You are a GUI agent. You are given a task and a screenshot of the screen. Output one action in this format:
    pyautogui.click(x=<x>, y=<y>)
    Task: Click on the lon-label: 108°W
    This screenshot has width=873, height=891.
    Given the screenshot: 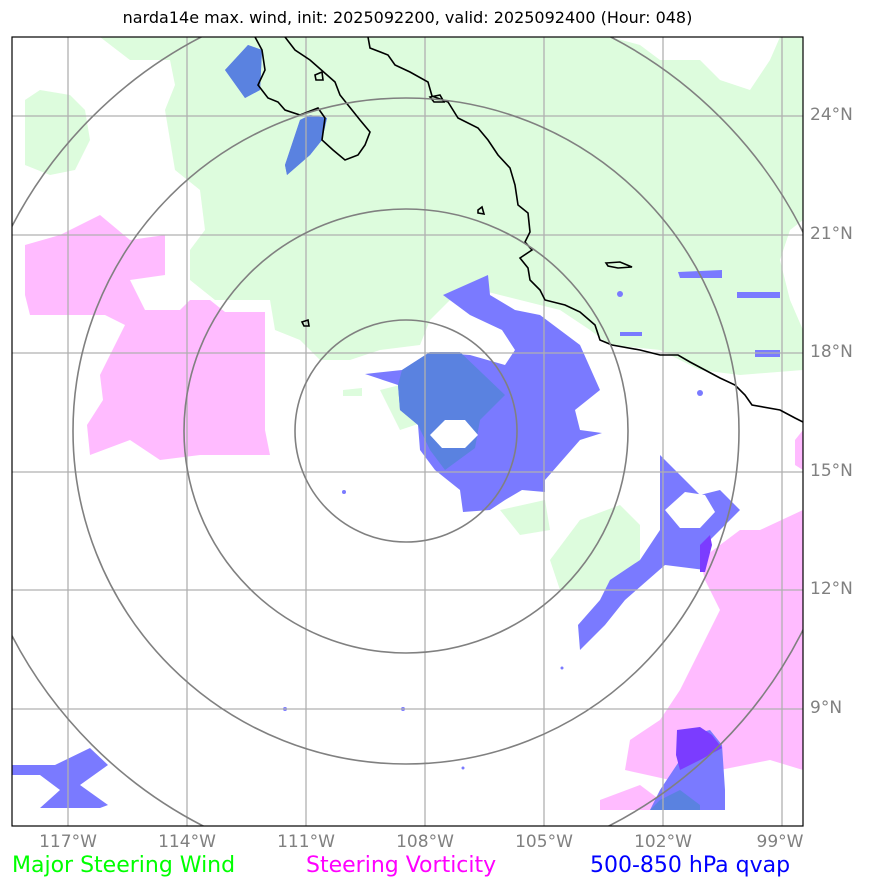 What is the action you would take?
    pyautogui.click(x=425, y=842)
    